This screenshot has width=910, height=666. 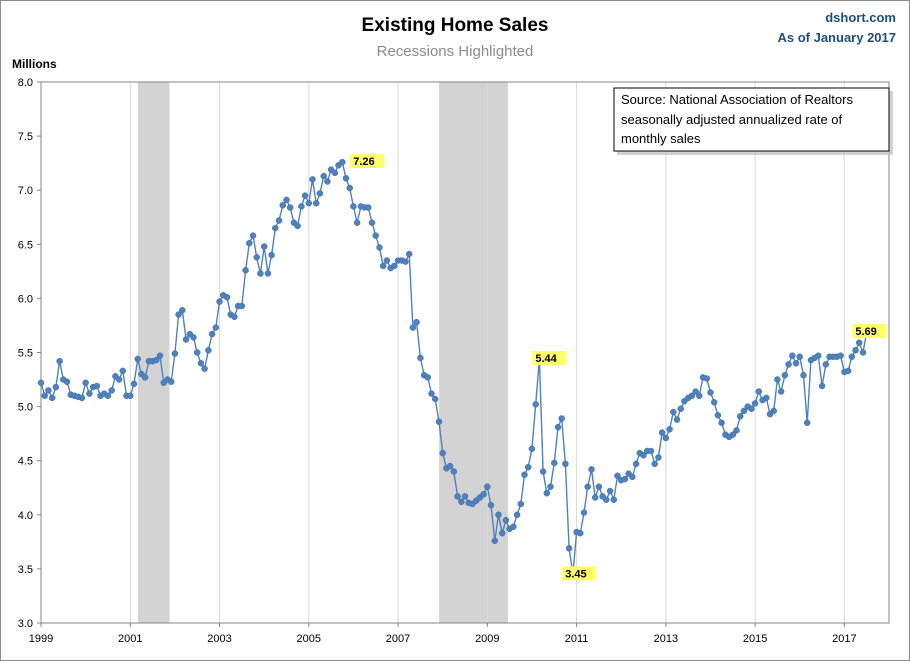 I want to click on y-axis-label: Millions, so click(x=34, y=64).